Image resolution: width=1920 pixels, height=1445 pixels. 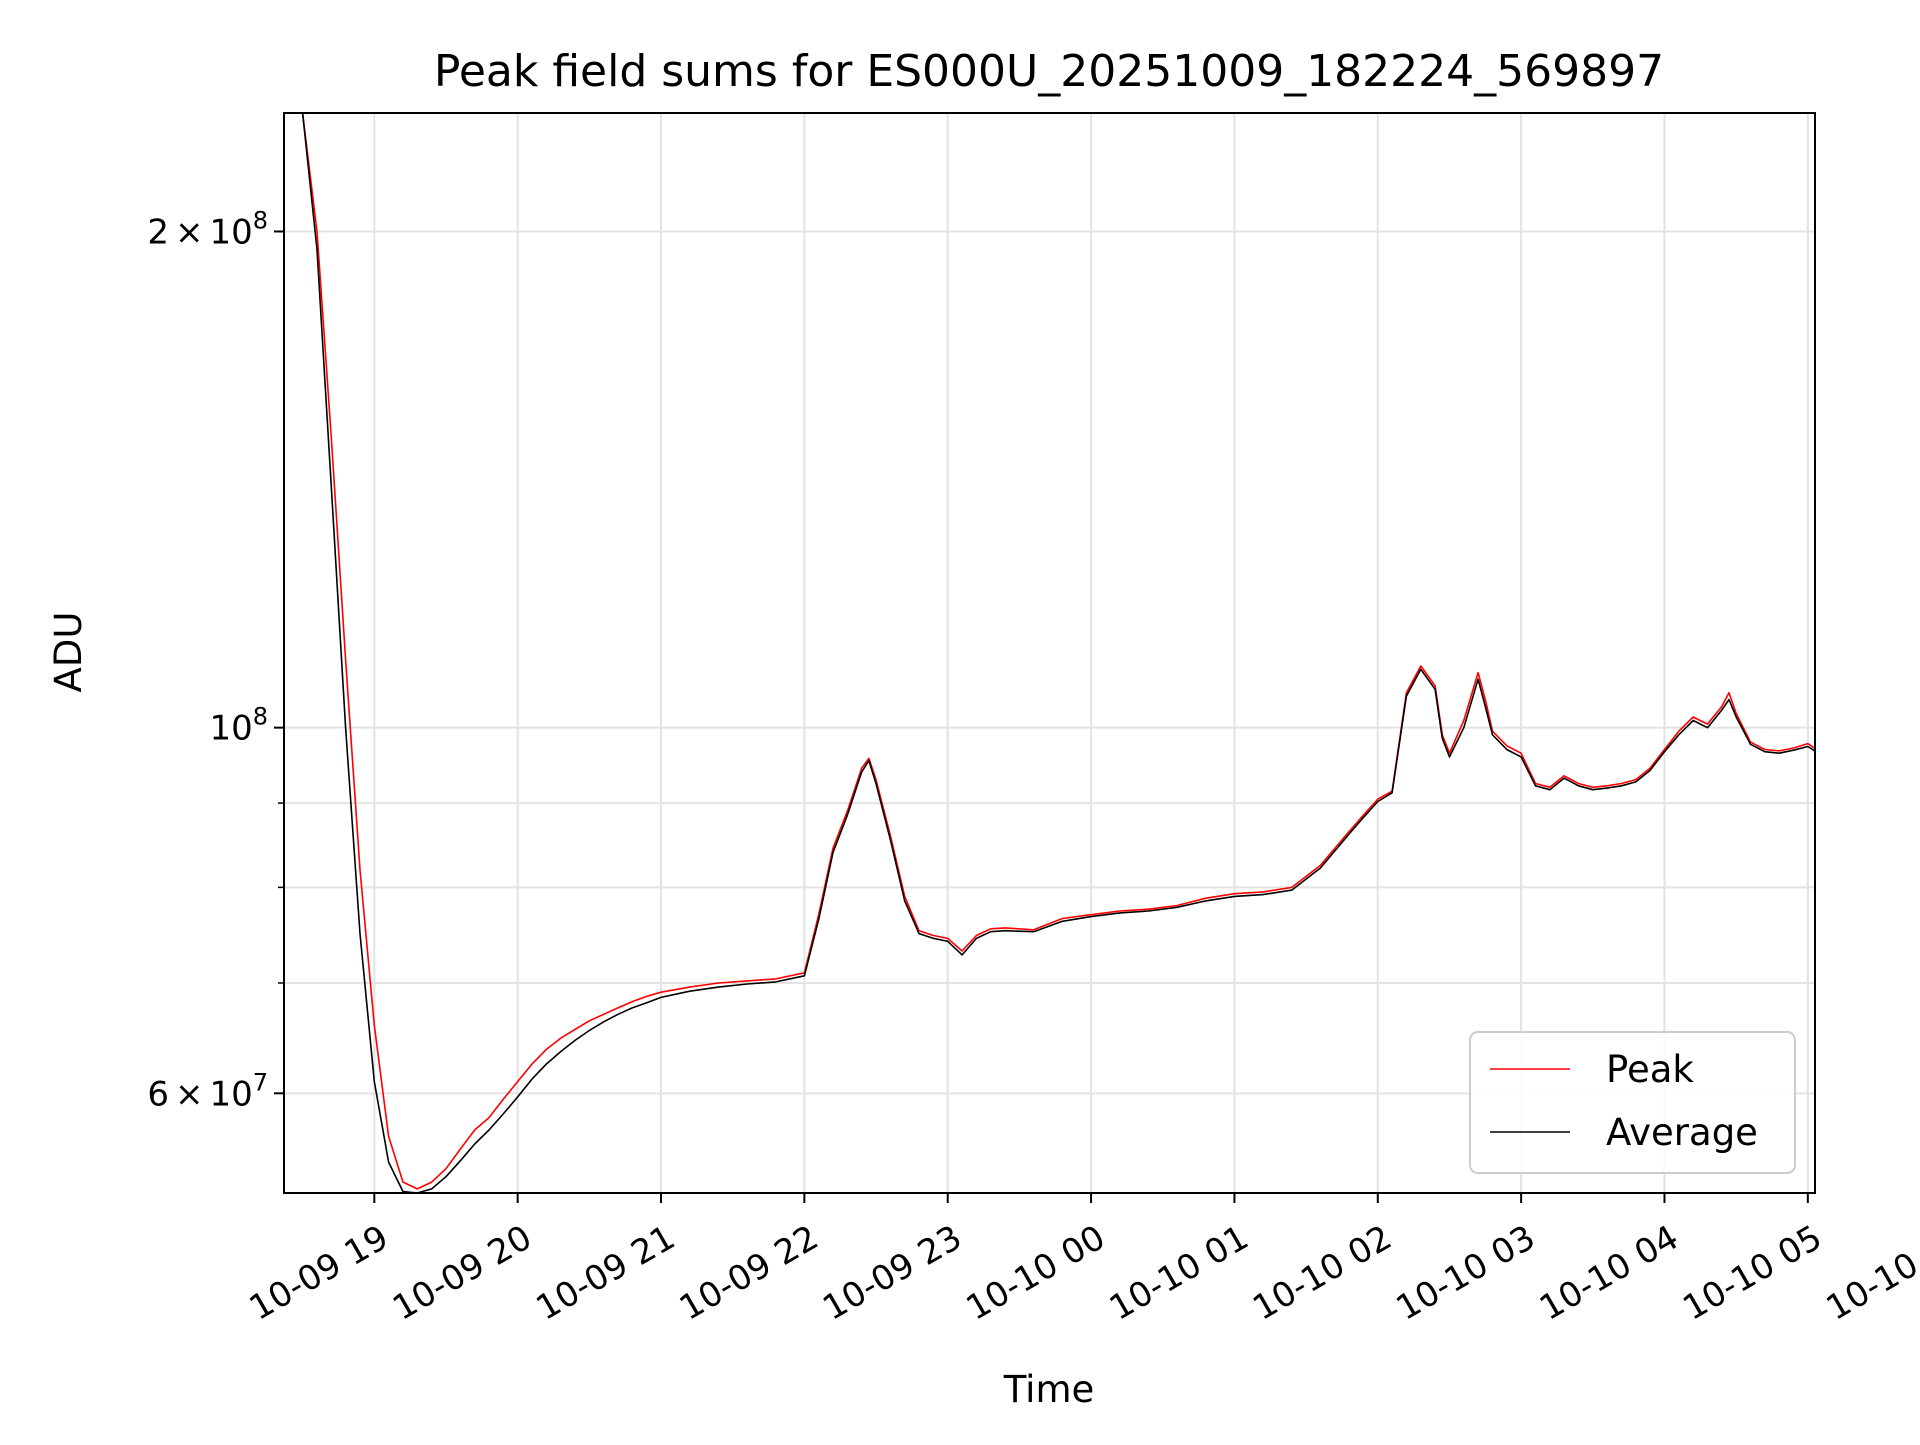 What do you see at coordinates (1650, 1069) in the screenshot?
I see `legend-label-peak: Peak` at bounding box center [1650, 1069].